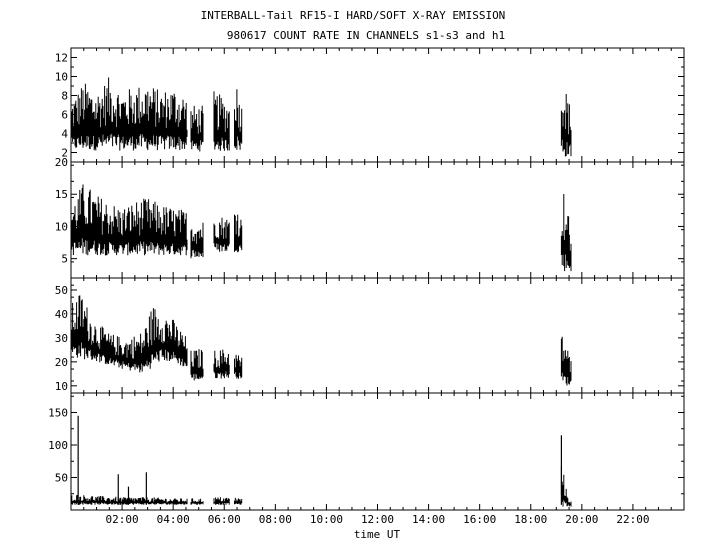 Image resolution: width=720 pixels, height=550 pixels. Describe the element at coordinates (61, 58) in the screenshot. I see `y-tick-label: 12` at that location.